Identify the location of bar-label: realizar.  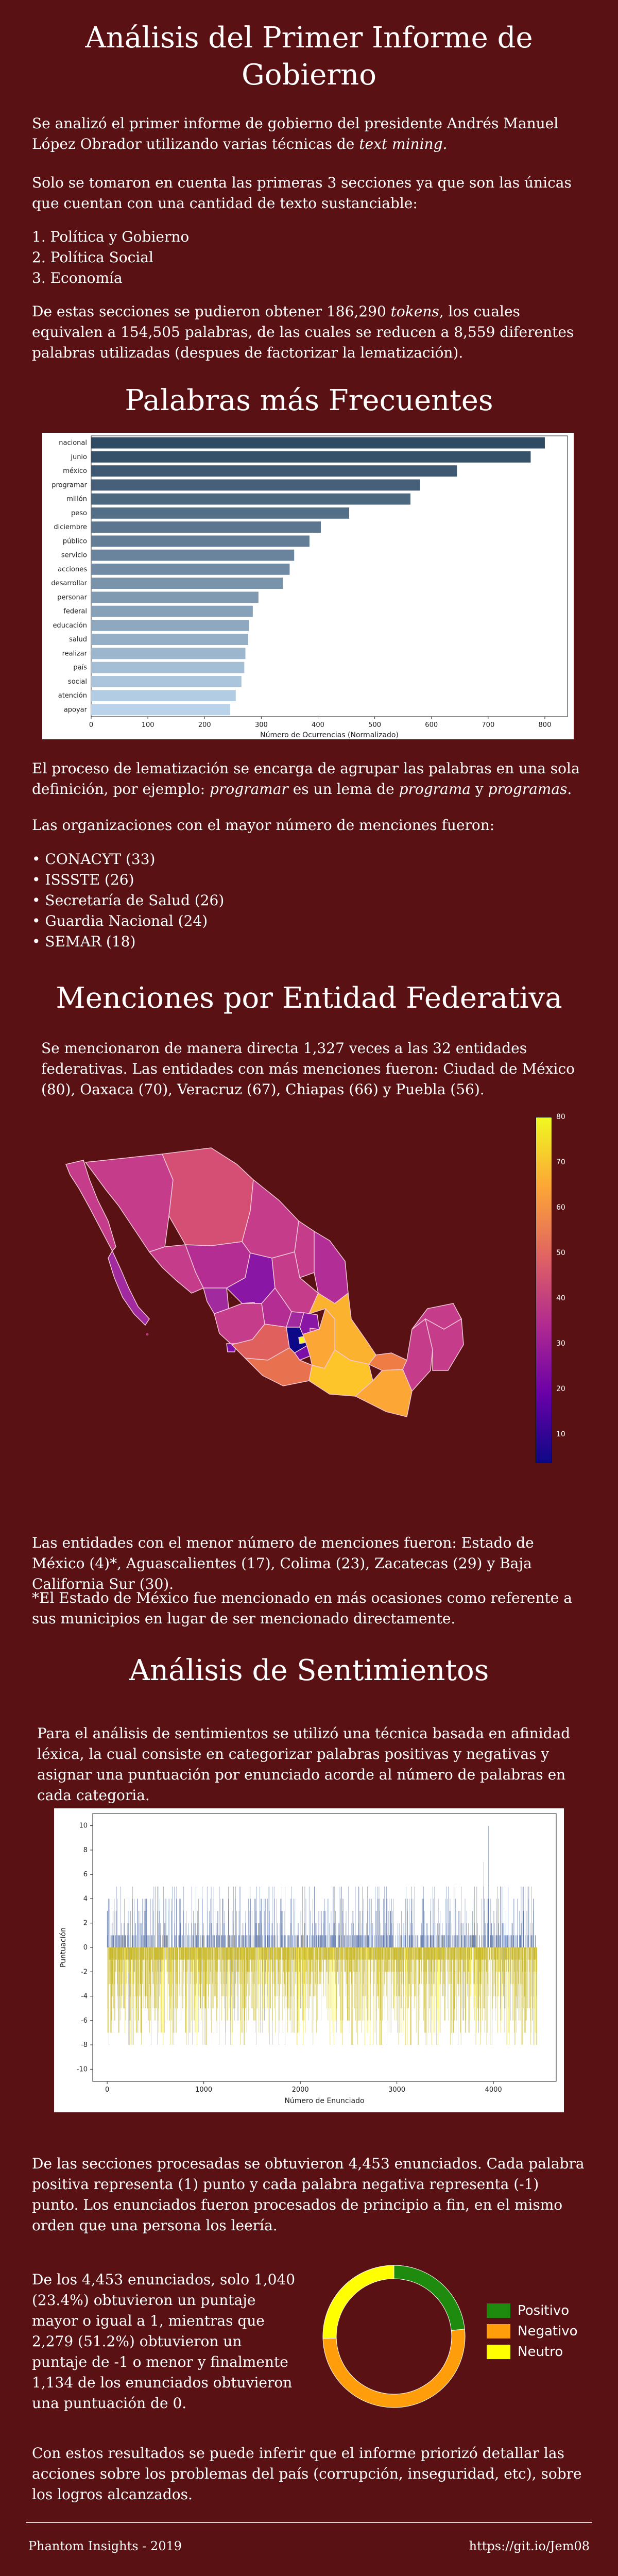
(75, 653).